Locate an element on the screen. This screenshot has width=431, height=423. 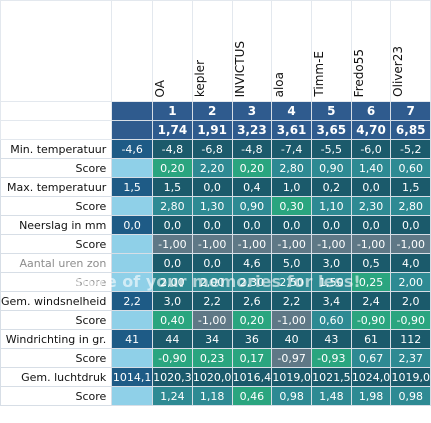
total-score-cell: 3,61 is located at coordinates (291, 130).